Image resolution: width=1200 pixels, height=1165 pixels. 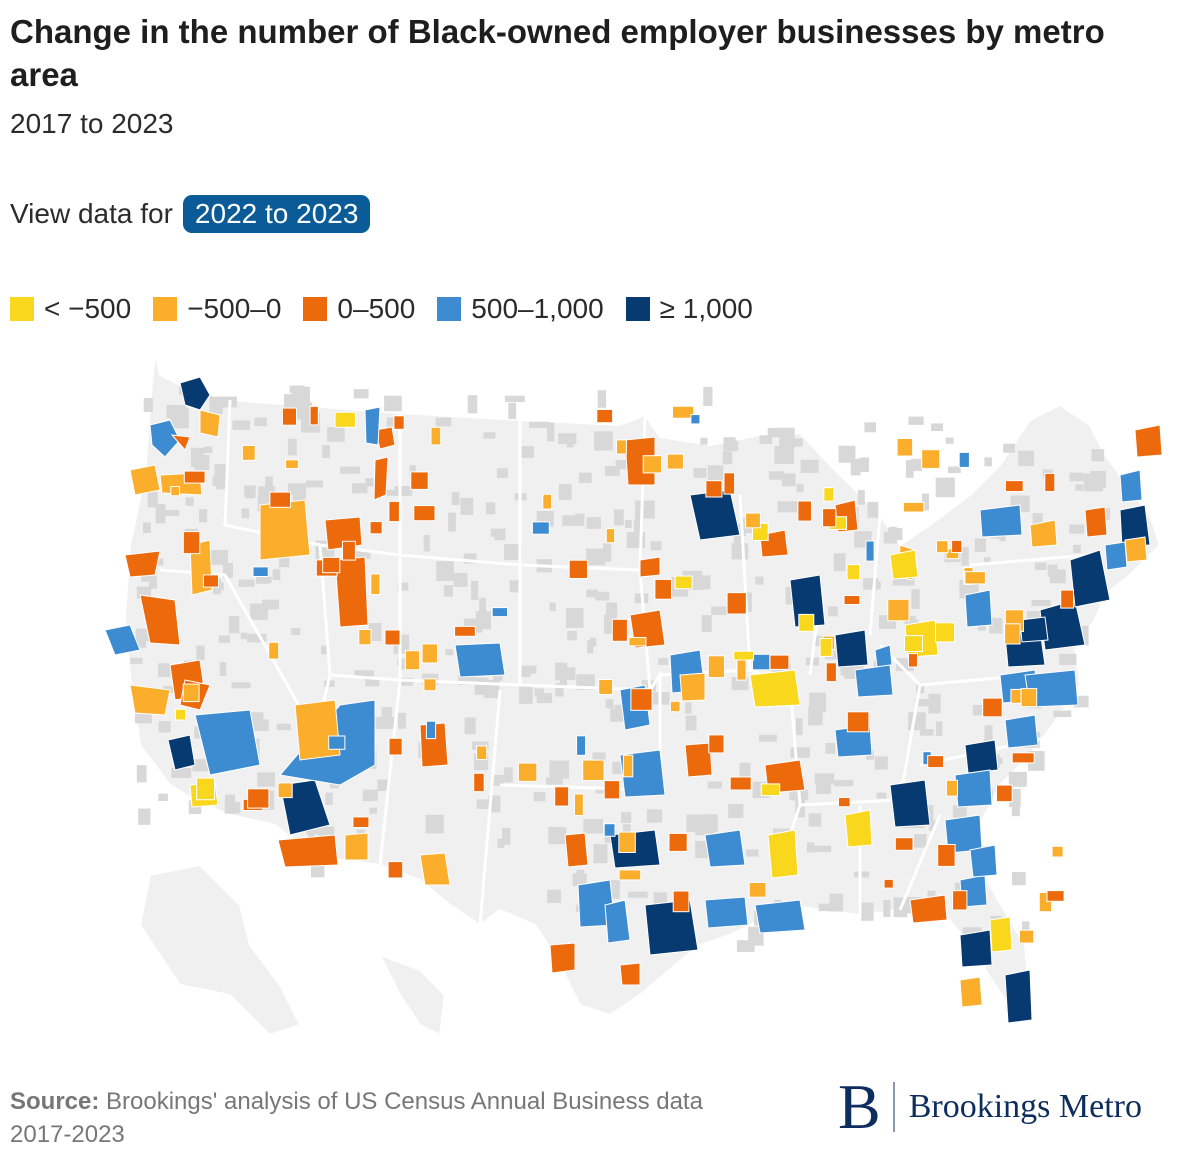 I want to click on metro-baltimore, so click(x=1034, y=629).